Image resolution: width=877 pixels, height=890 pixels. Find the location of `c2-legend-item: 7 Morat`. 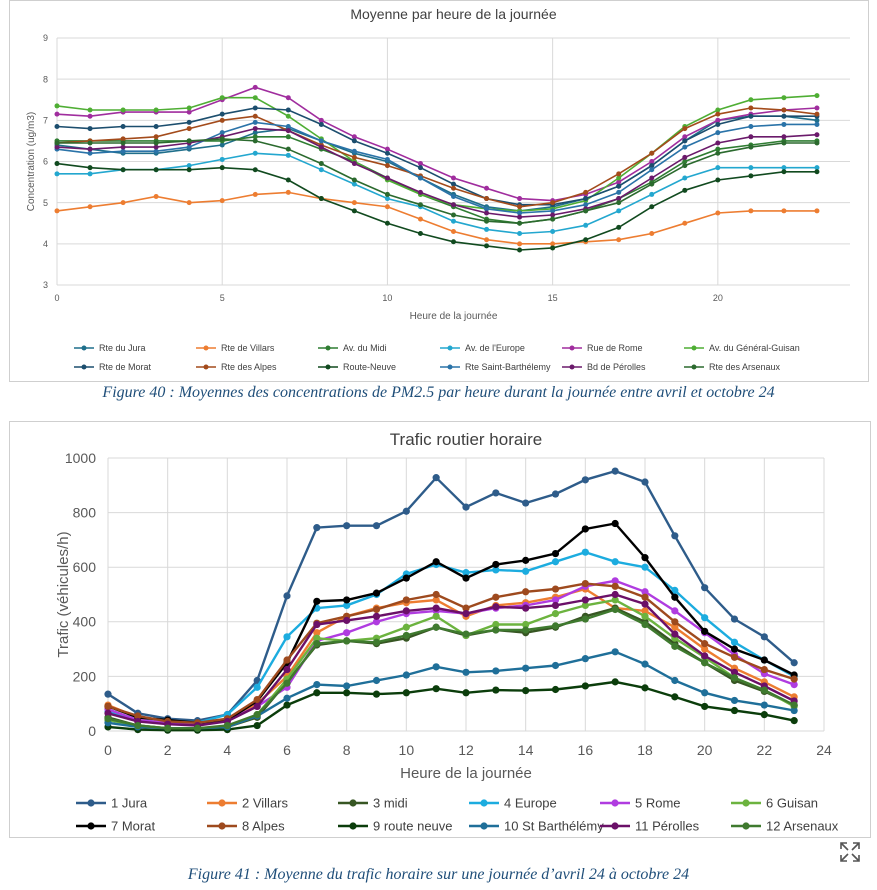

c2-legend-item: 7 Morat is located at coordinates (115, 826).